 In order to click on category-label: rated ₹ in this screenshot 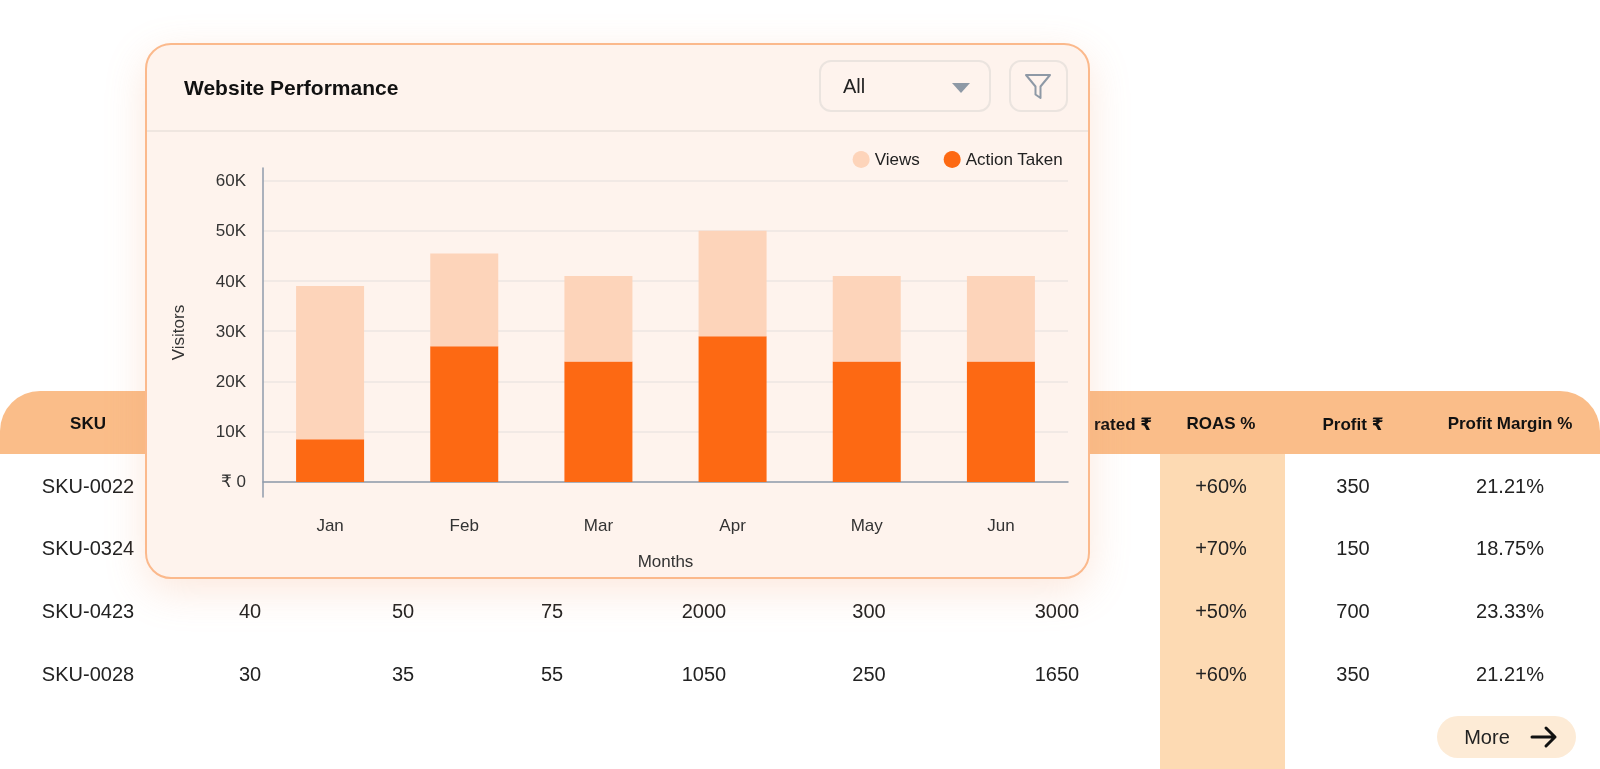, I will do `click(1123, 424)`.